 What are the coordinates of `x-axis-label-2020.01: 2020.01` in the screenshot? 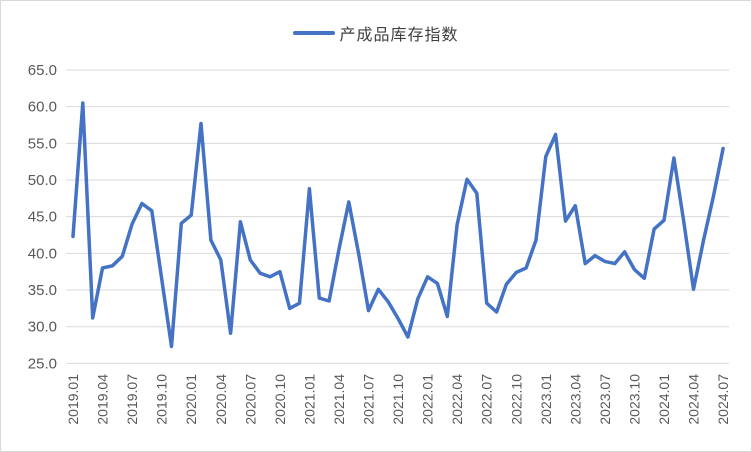 It's located at (191, 399).